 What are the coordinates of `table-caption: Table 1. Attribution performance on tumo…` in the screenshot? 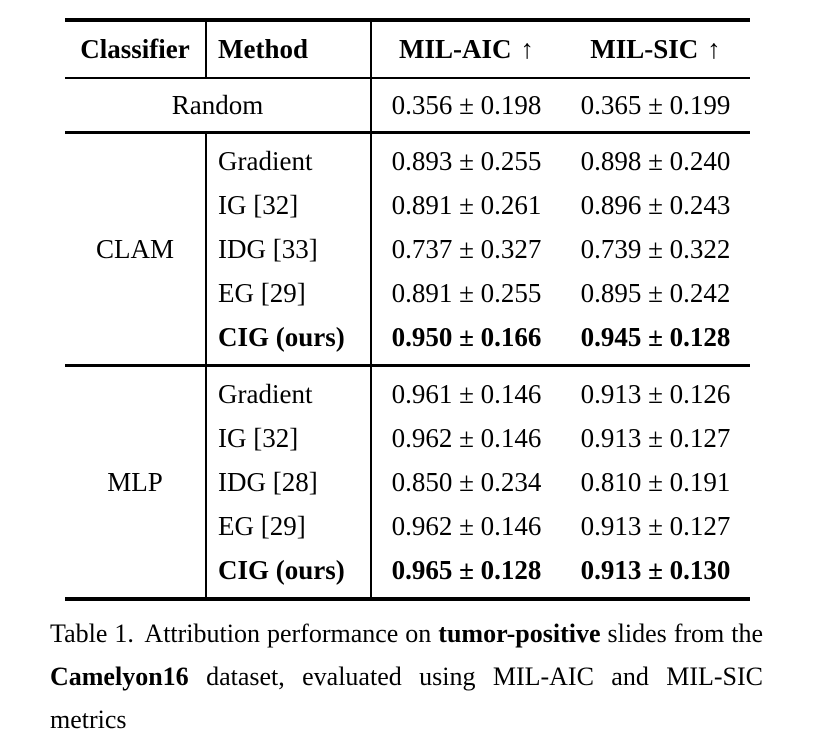 It's located at (406, 676).